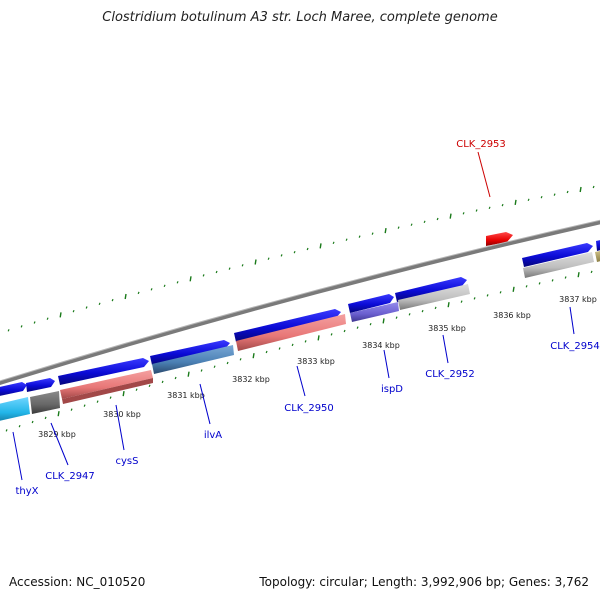 The image size is (600, 600). Describe the element at coordinates (205, 404) in the screenshot. I see `callout-line-ilva` at that location.